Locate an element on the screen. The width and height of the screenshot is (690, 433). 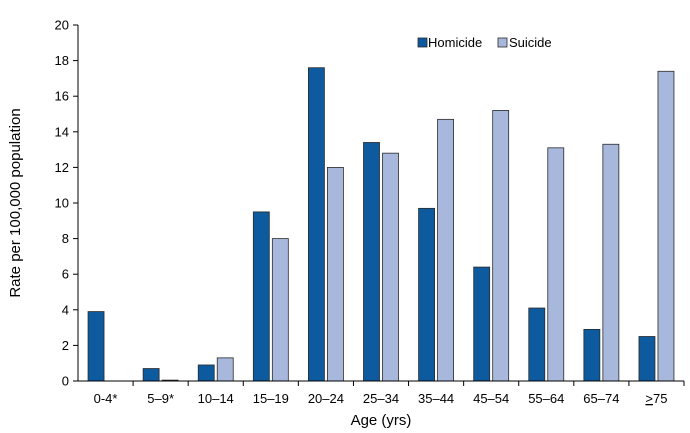
x-tick-label: 20–24 is located at coordinates (326, 398).